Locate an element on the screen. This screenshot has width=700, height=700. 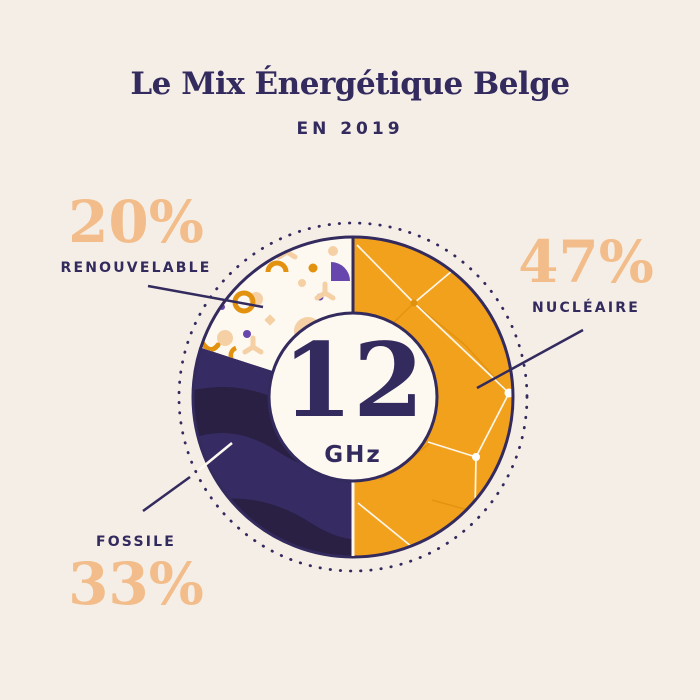
callout-line-fossil-outer is located at coordinates (166, 494).